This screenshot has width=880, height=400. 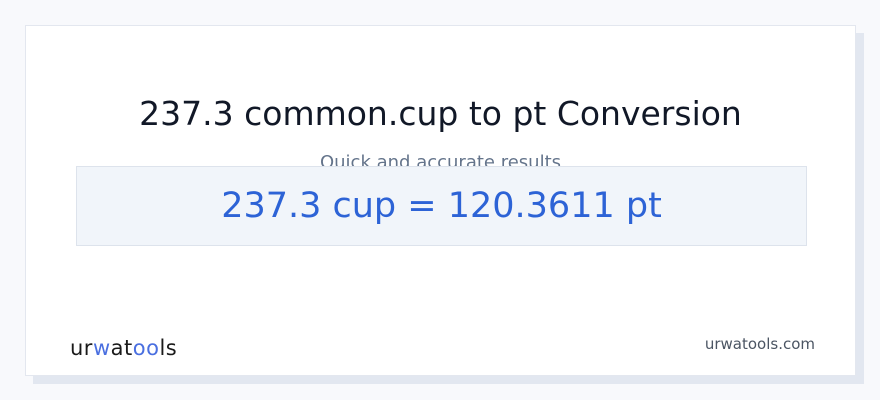 What do you see at coordinates (124, 348) in the screenshot?
I see `urwatools-logo: urwatools` at bounding box center [124, 348].